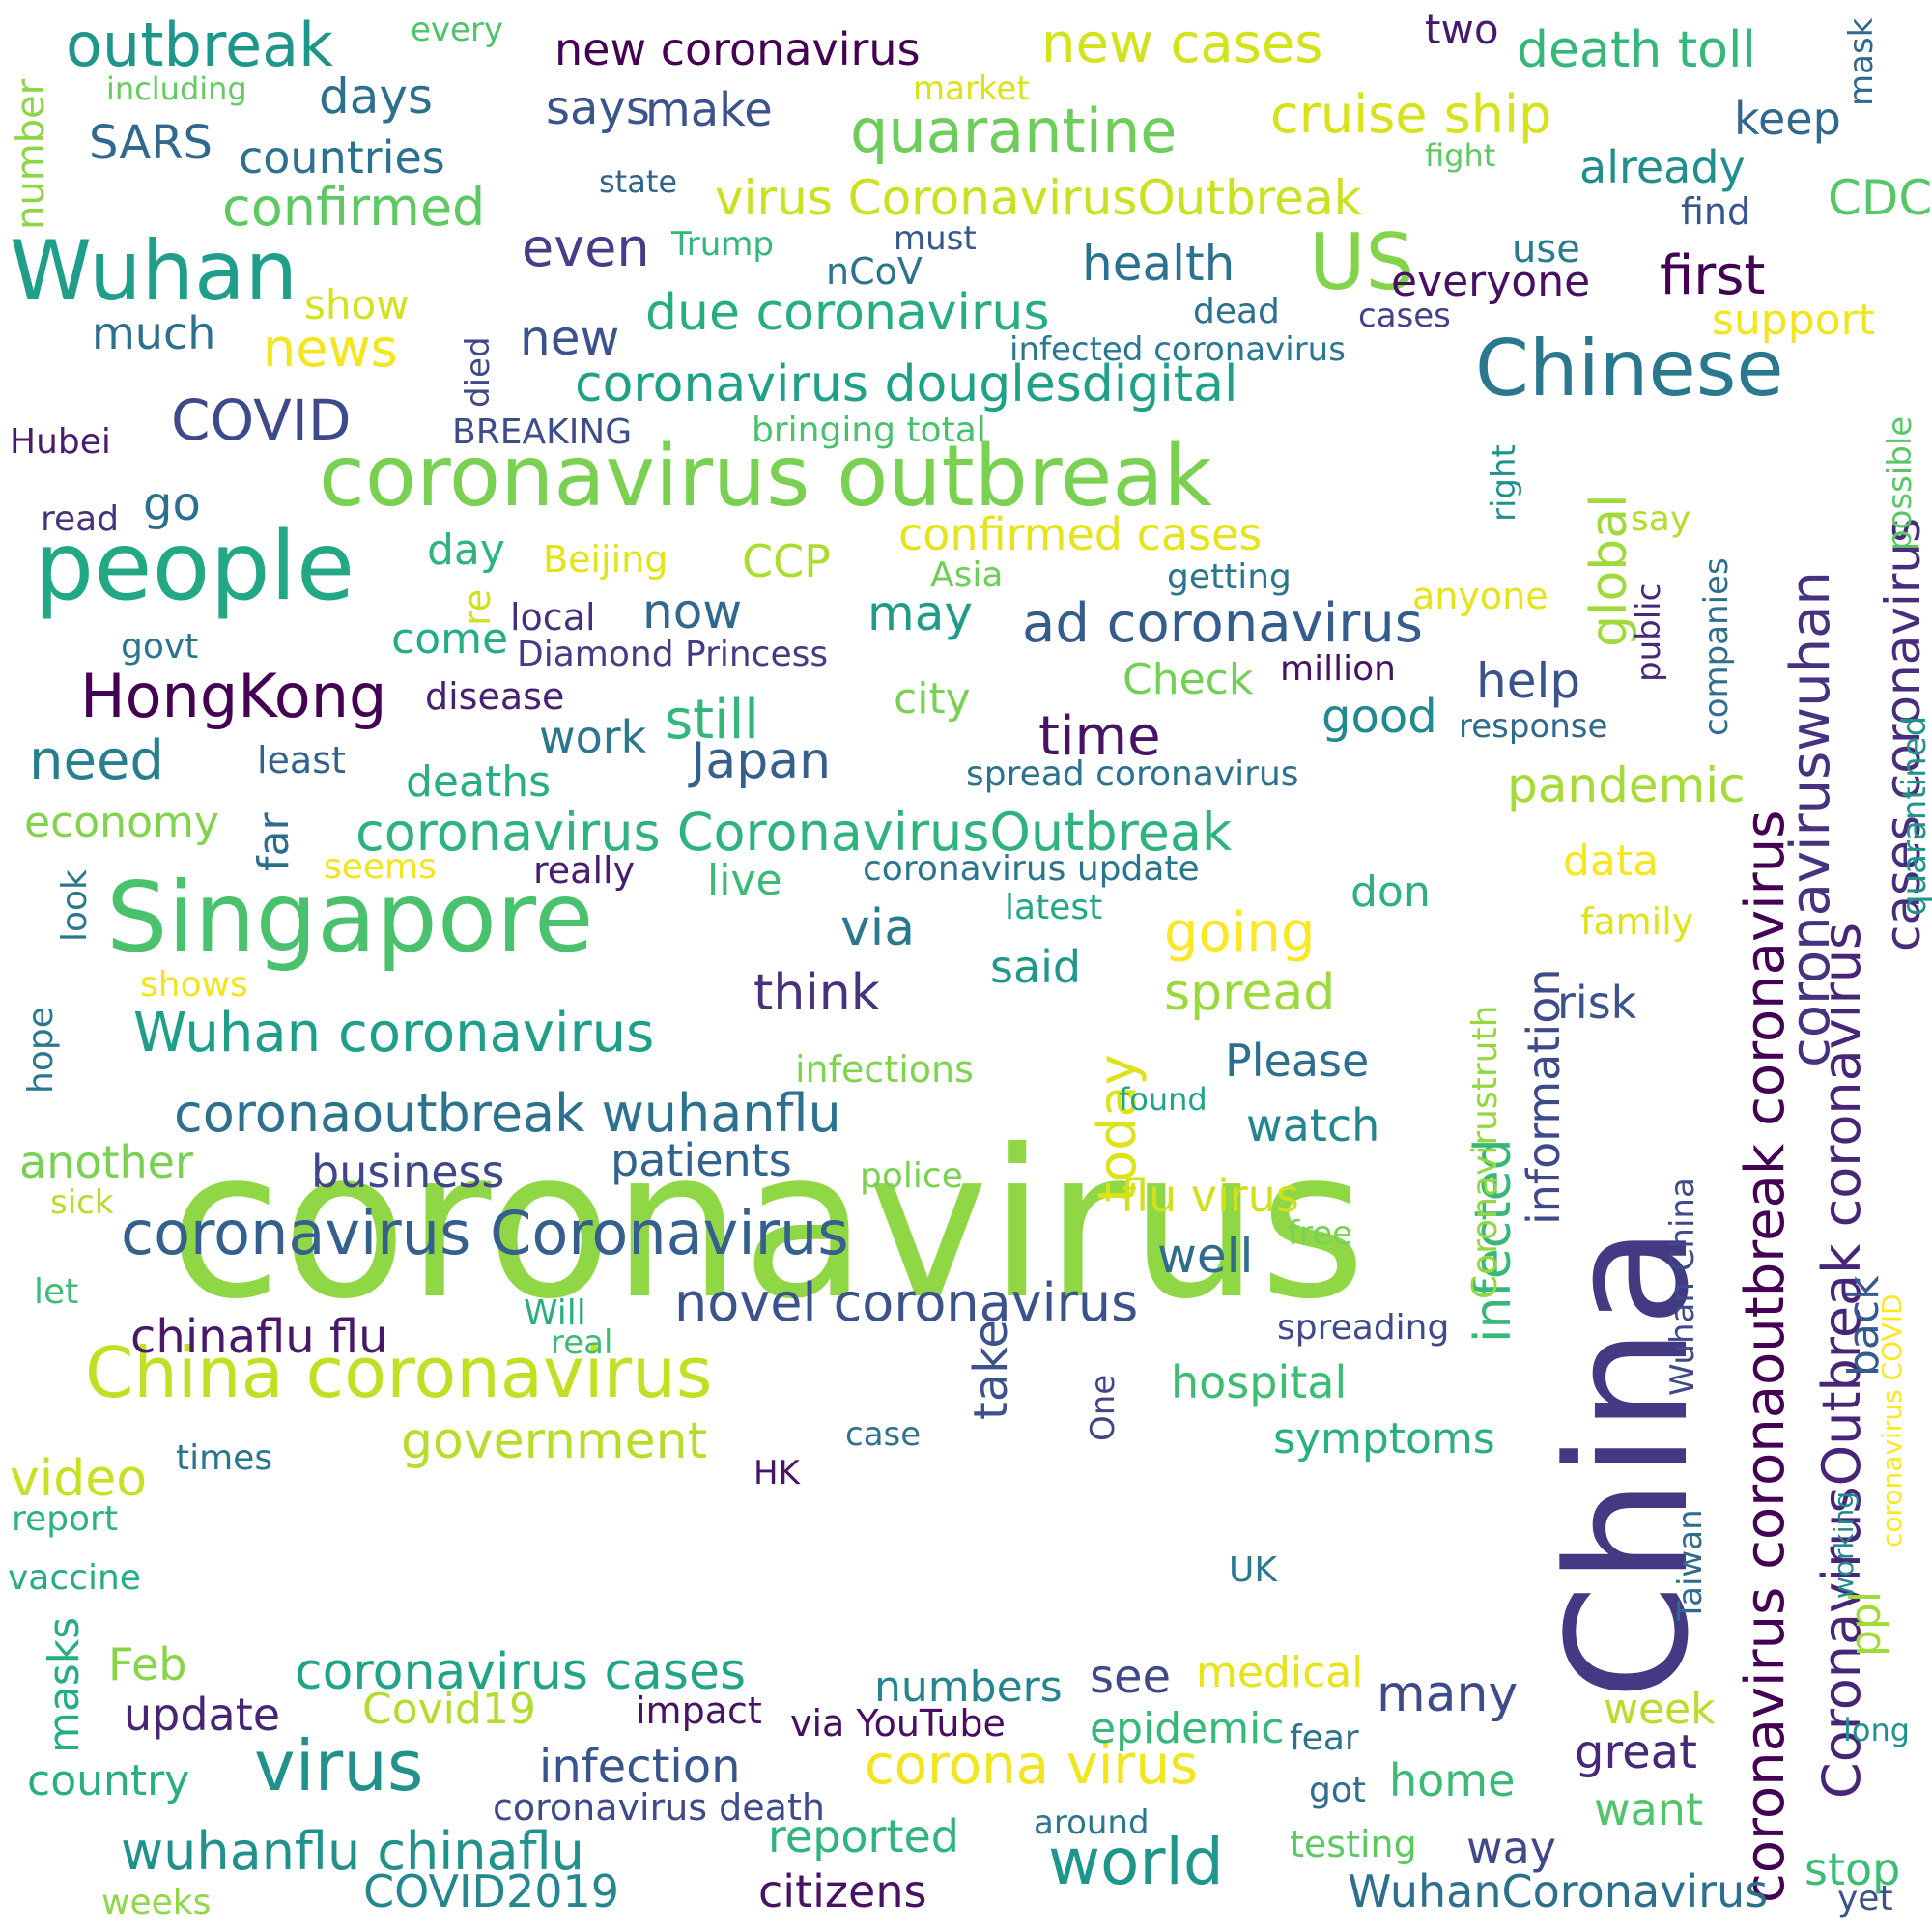 This screenshot has height=1932, width=1932. What do you see at coordinates (154, 333) in the screenshot?
I see `word: much` at bounding box center [154, 333].